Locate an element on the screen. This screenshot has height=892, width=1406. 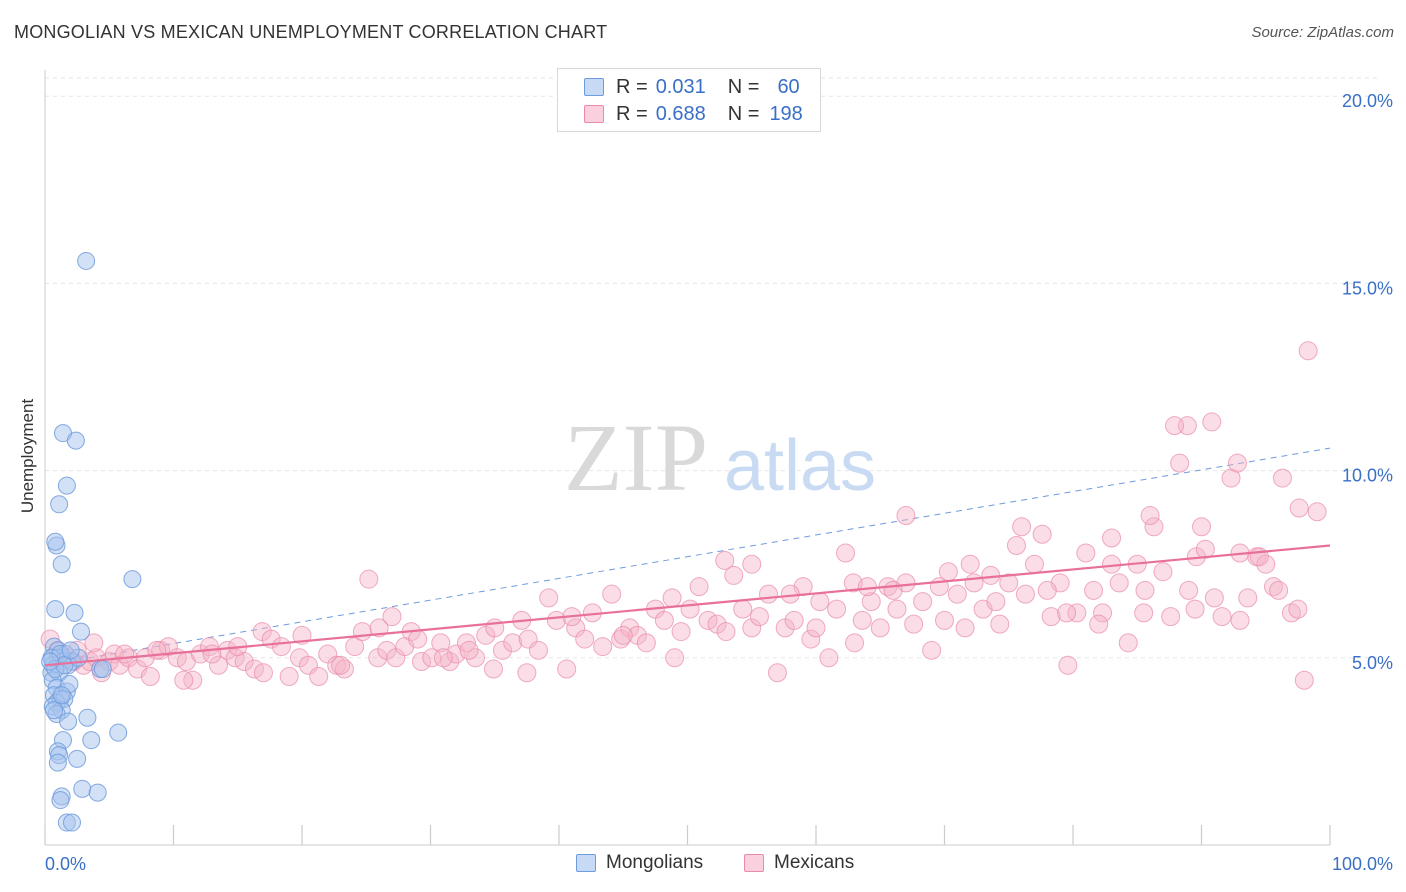
x-tick-label: 100.0% is located at coordinates (1362, 864).